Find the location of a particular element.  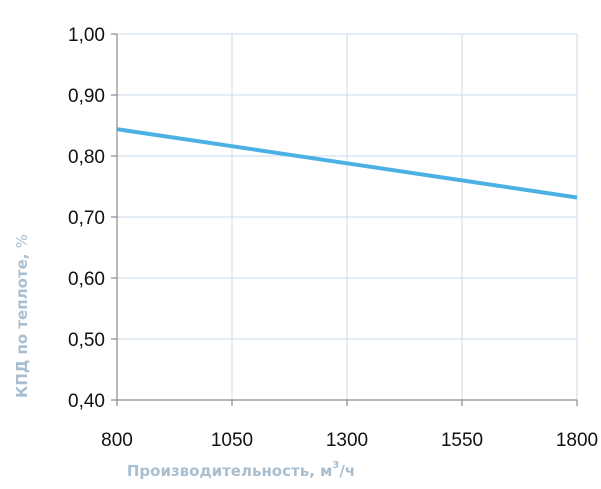

x-tick-label: 1300 is located at coordinates (347, 440).